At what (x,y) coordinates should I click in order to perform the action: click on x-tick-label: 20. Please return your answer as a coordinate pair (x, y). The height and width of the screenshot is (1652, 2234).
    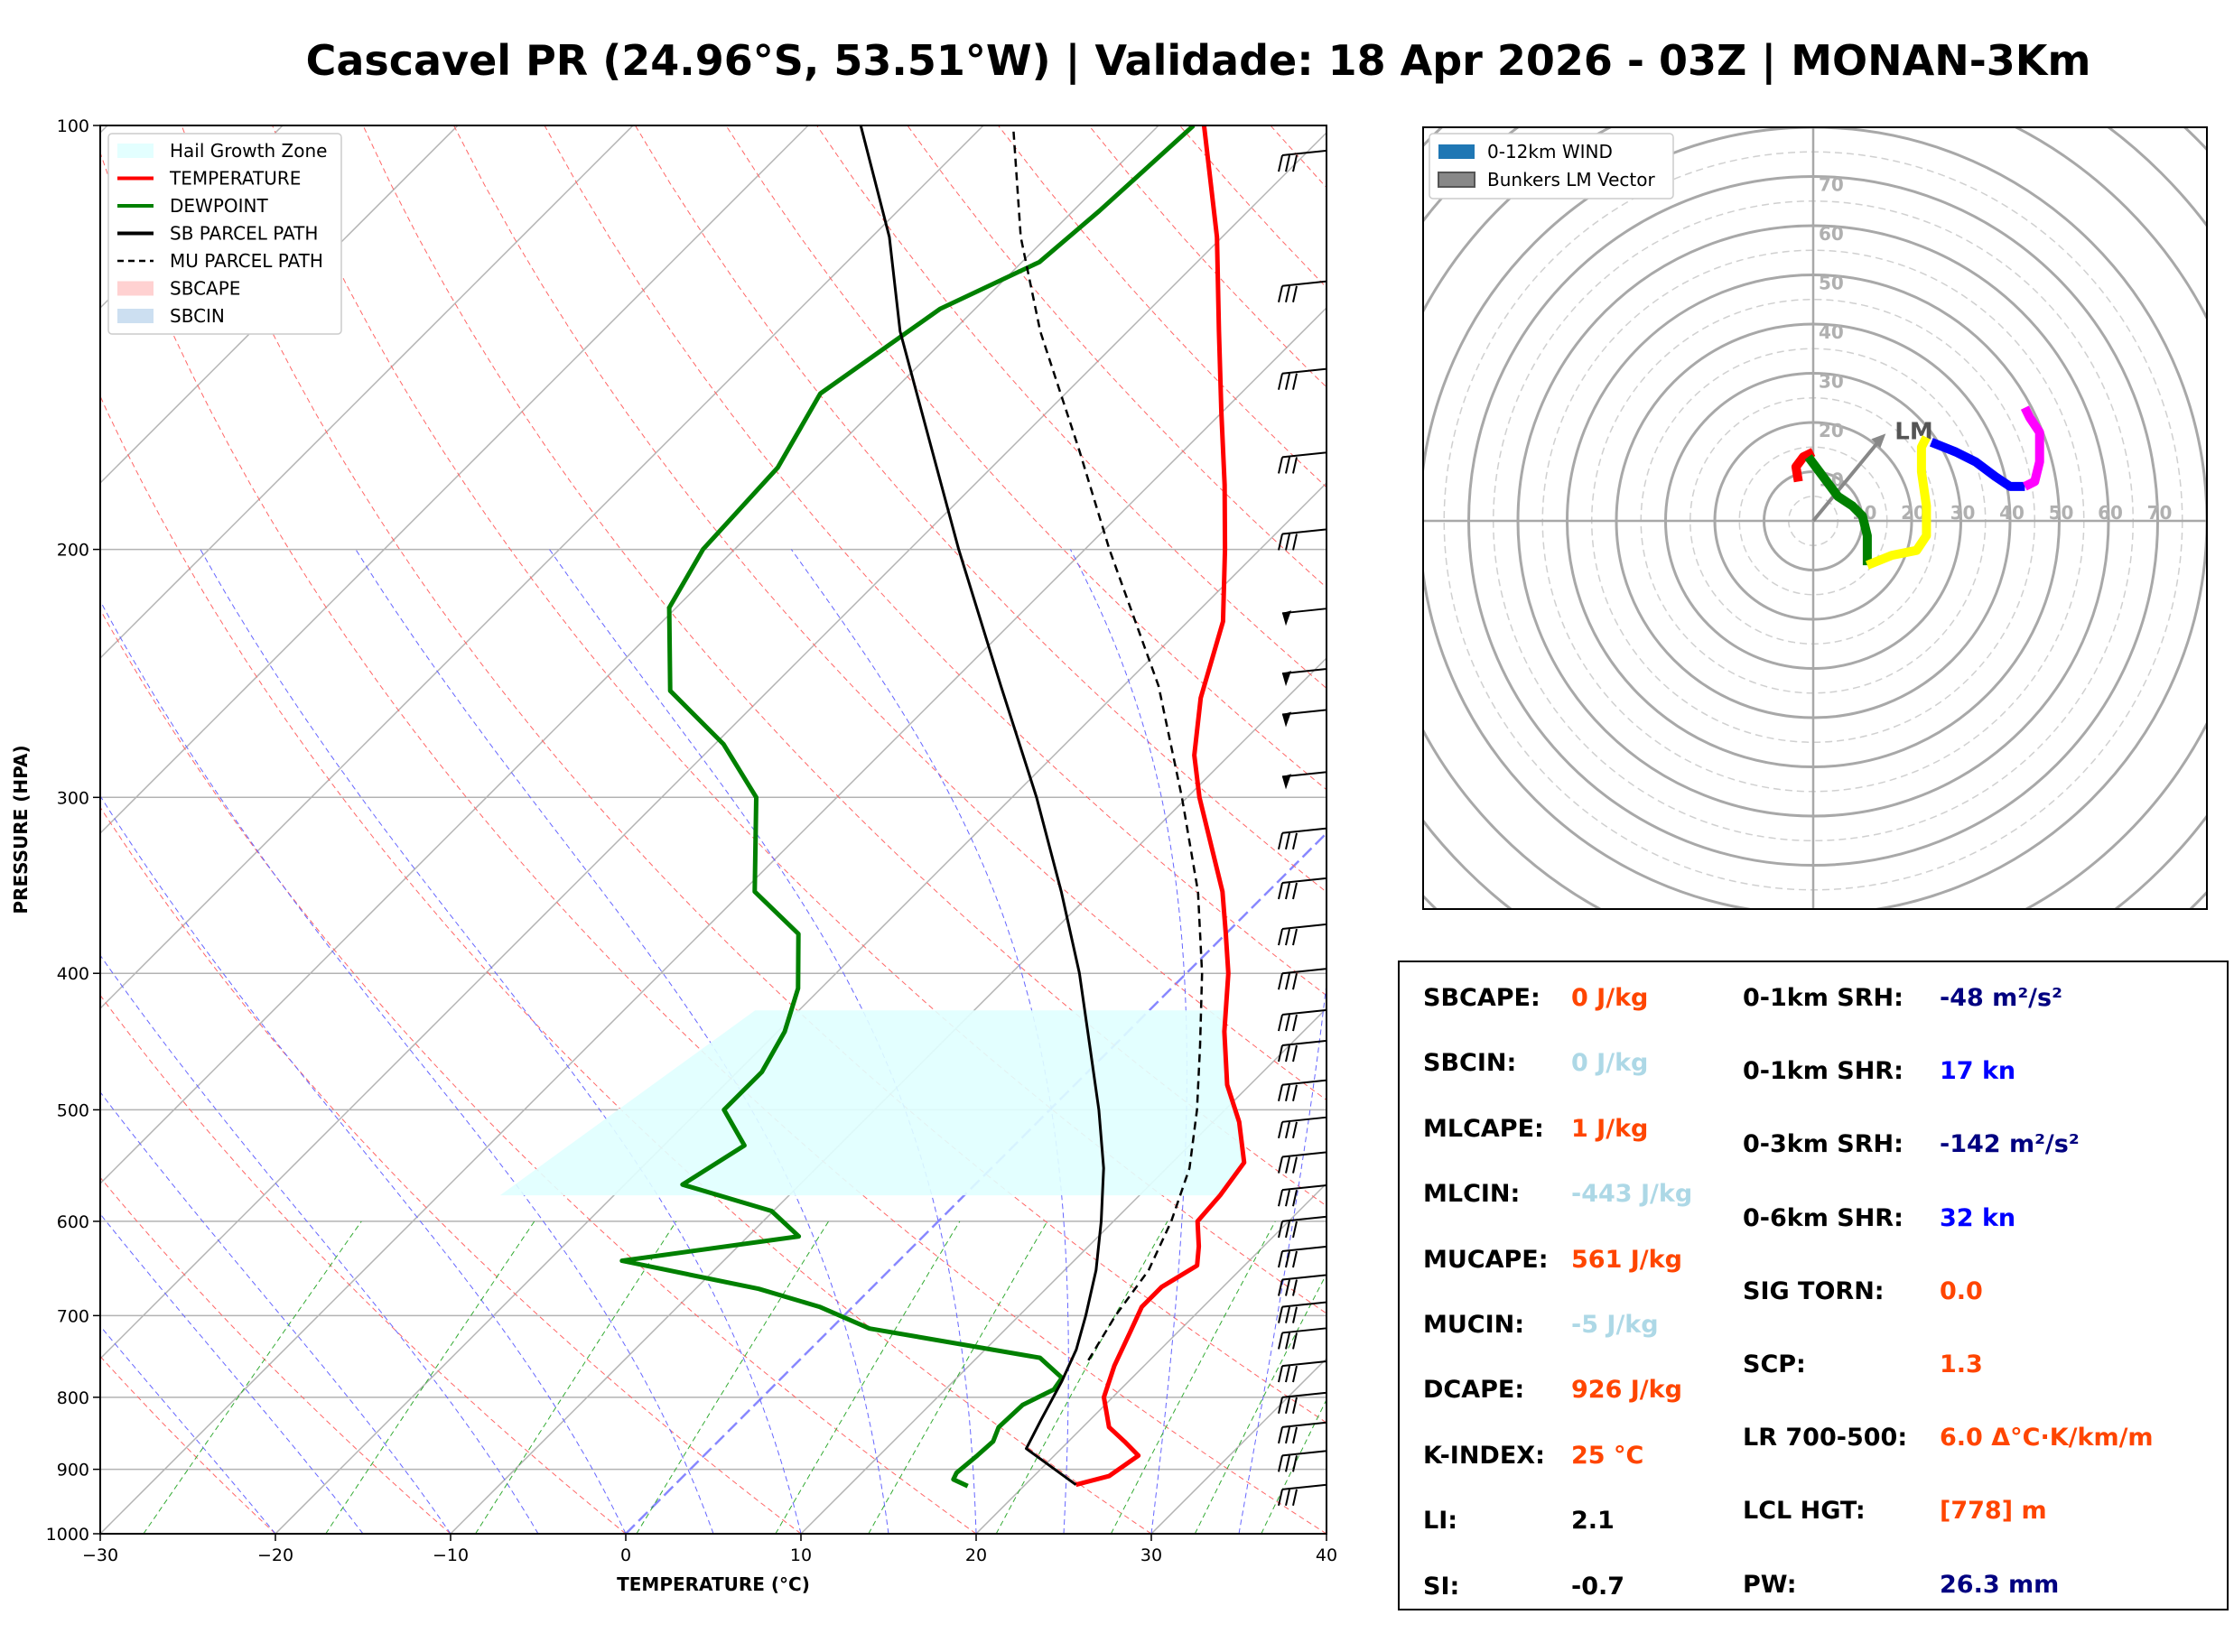
    Looking at the image, I should click on (976, 1555).